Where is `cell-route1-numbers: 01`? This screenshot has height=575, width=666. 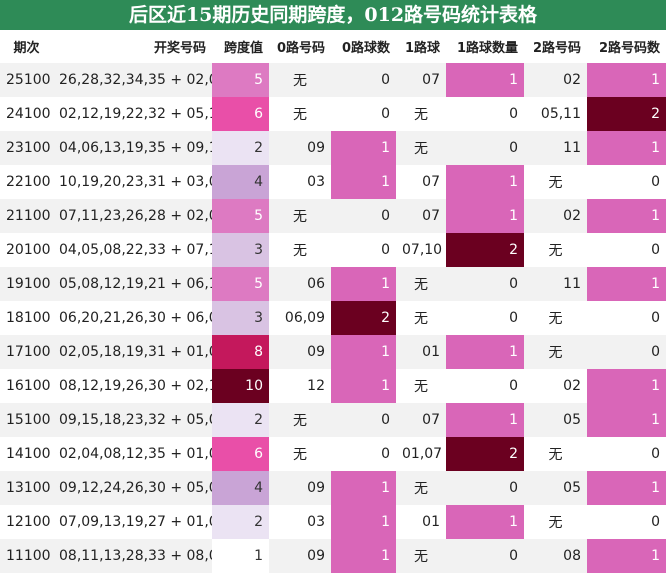 cell-route1-numbers: 01 is located at coordinates (421, 352).